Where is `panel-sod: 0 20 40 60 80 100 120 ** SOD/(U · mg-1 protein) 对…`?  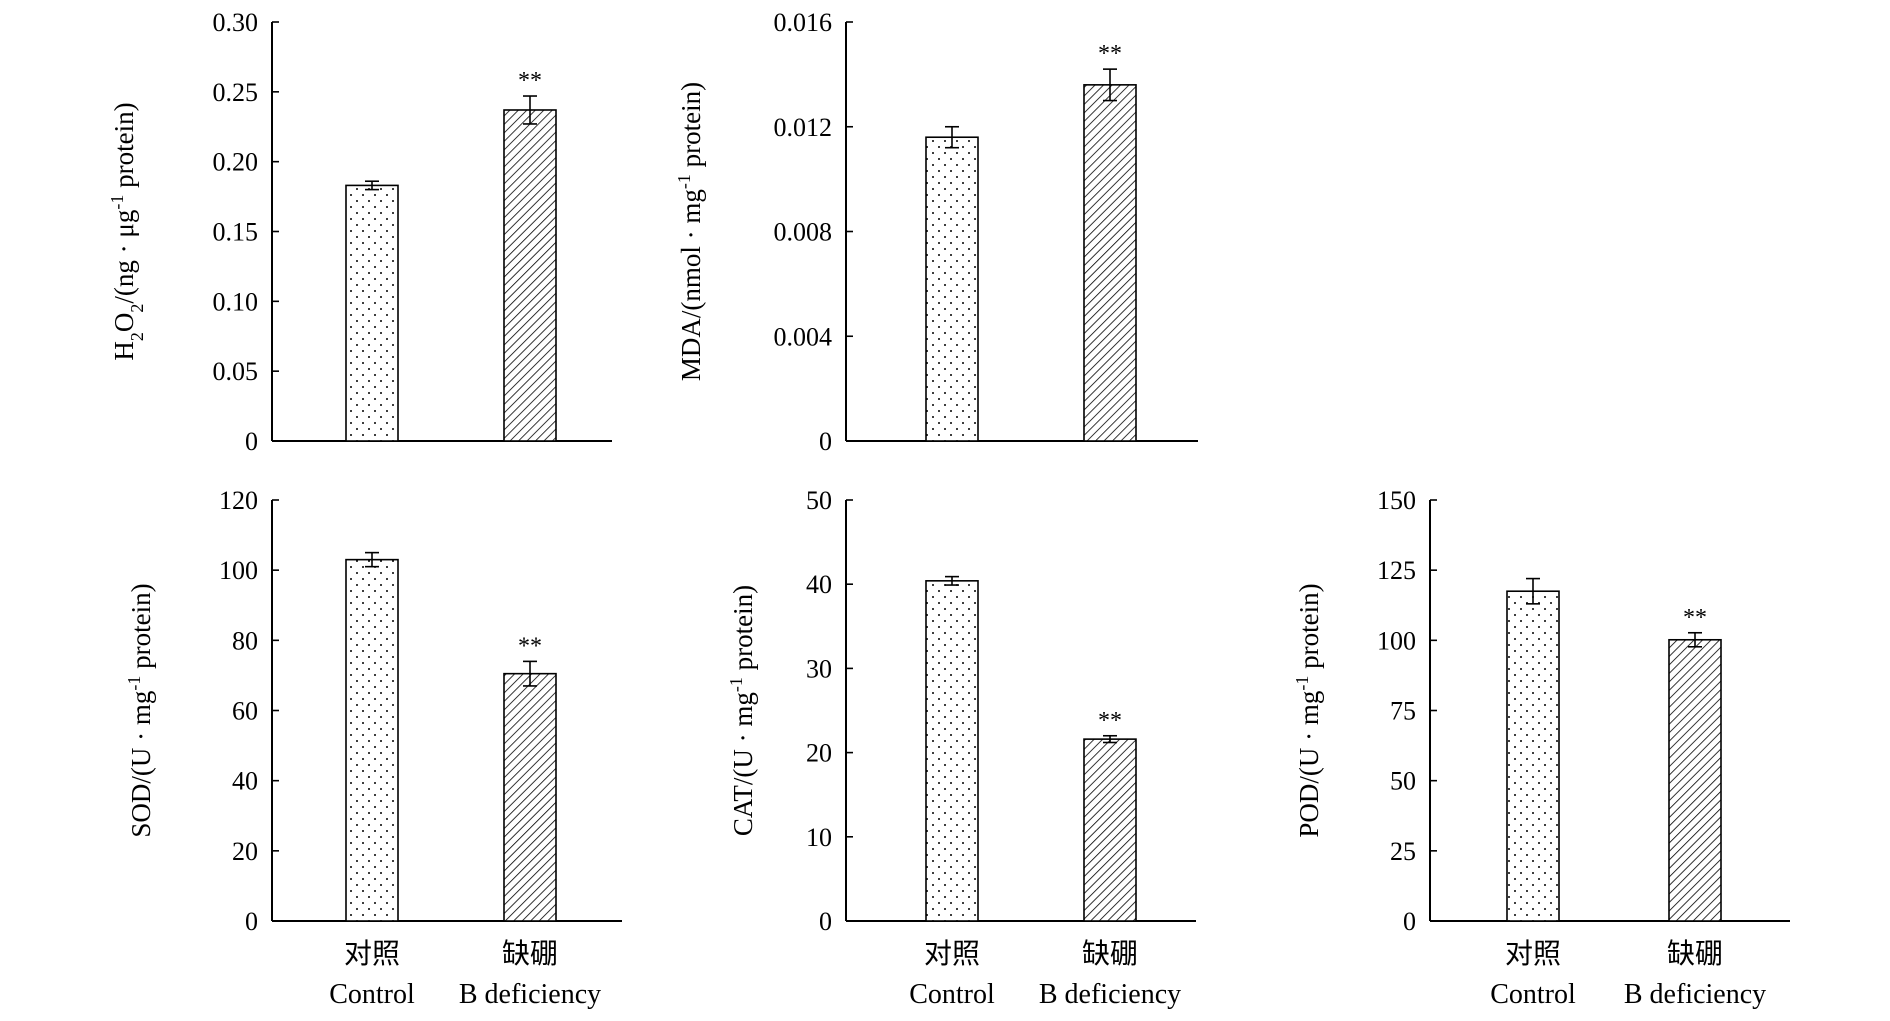
panel-sod: 0 20 40 60 80 100 120 ** SOD/(U · mg-1 protein) 对… is located at coordinates (373, 748).